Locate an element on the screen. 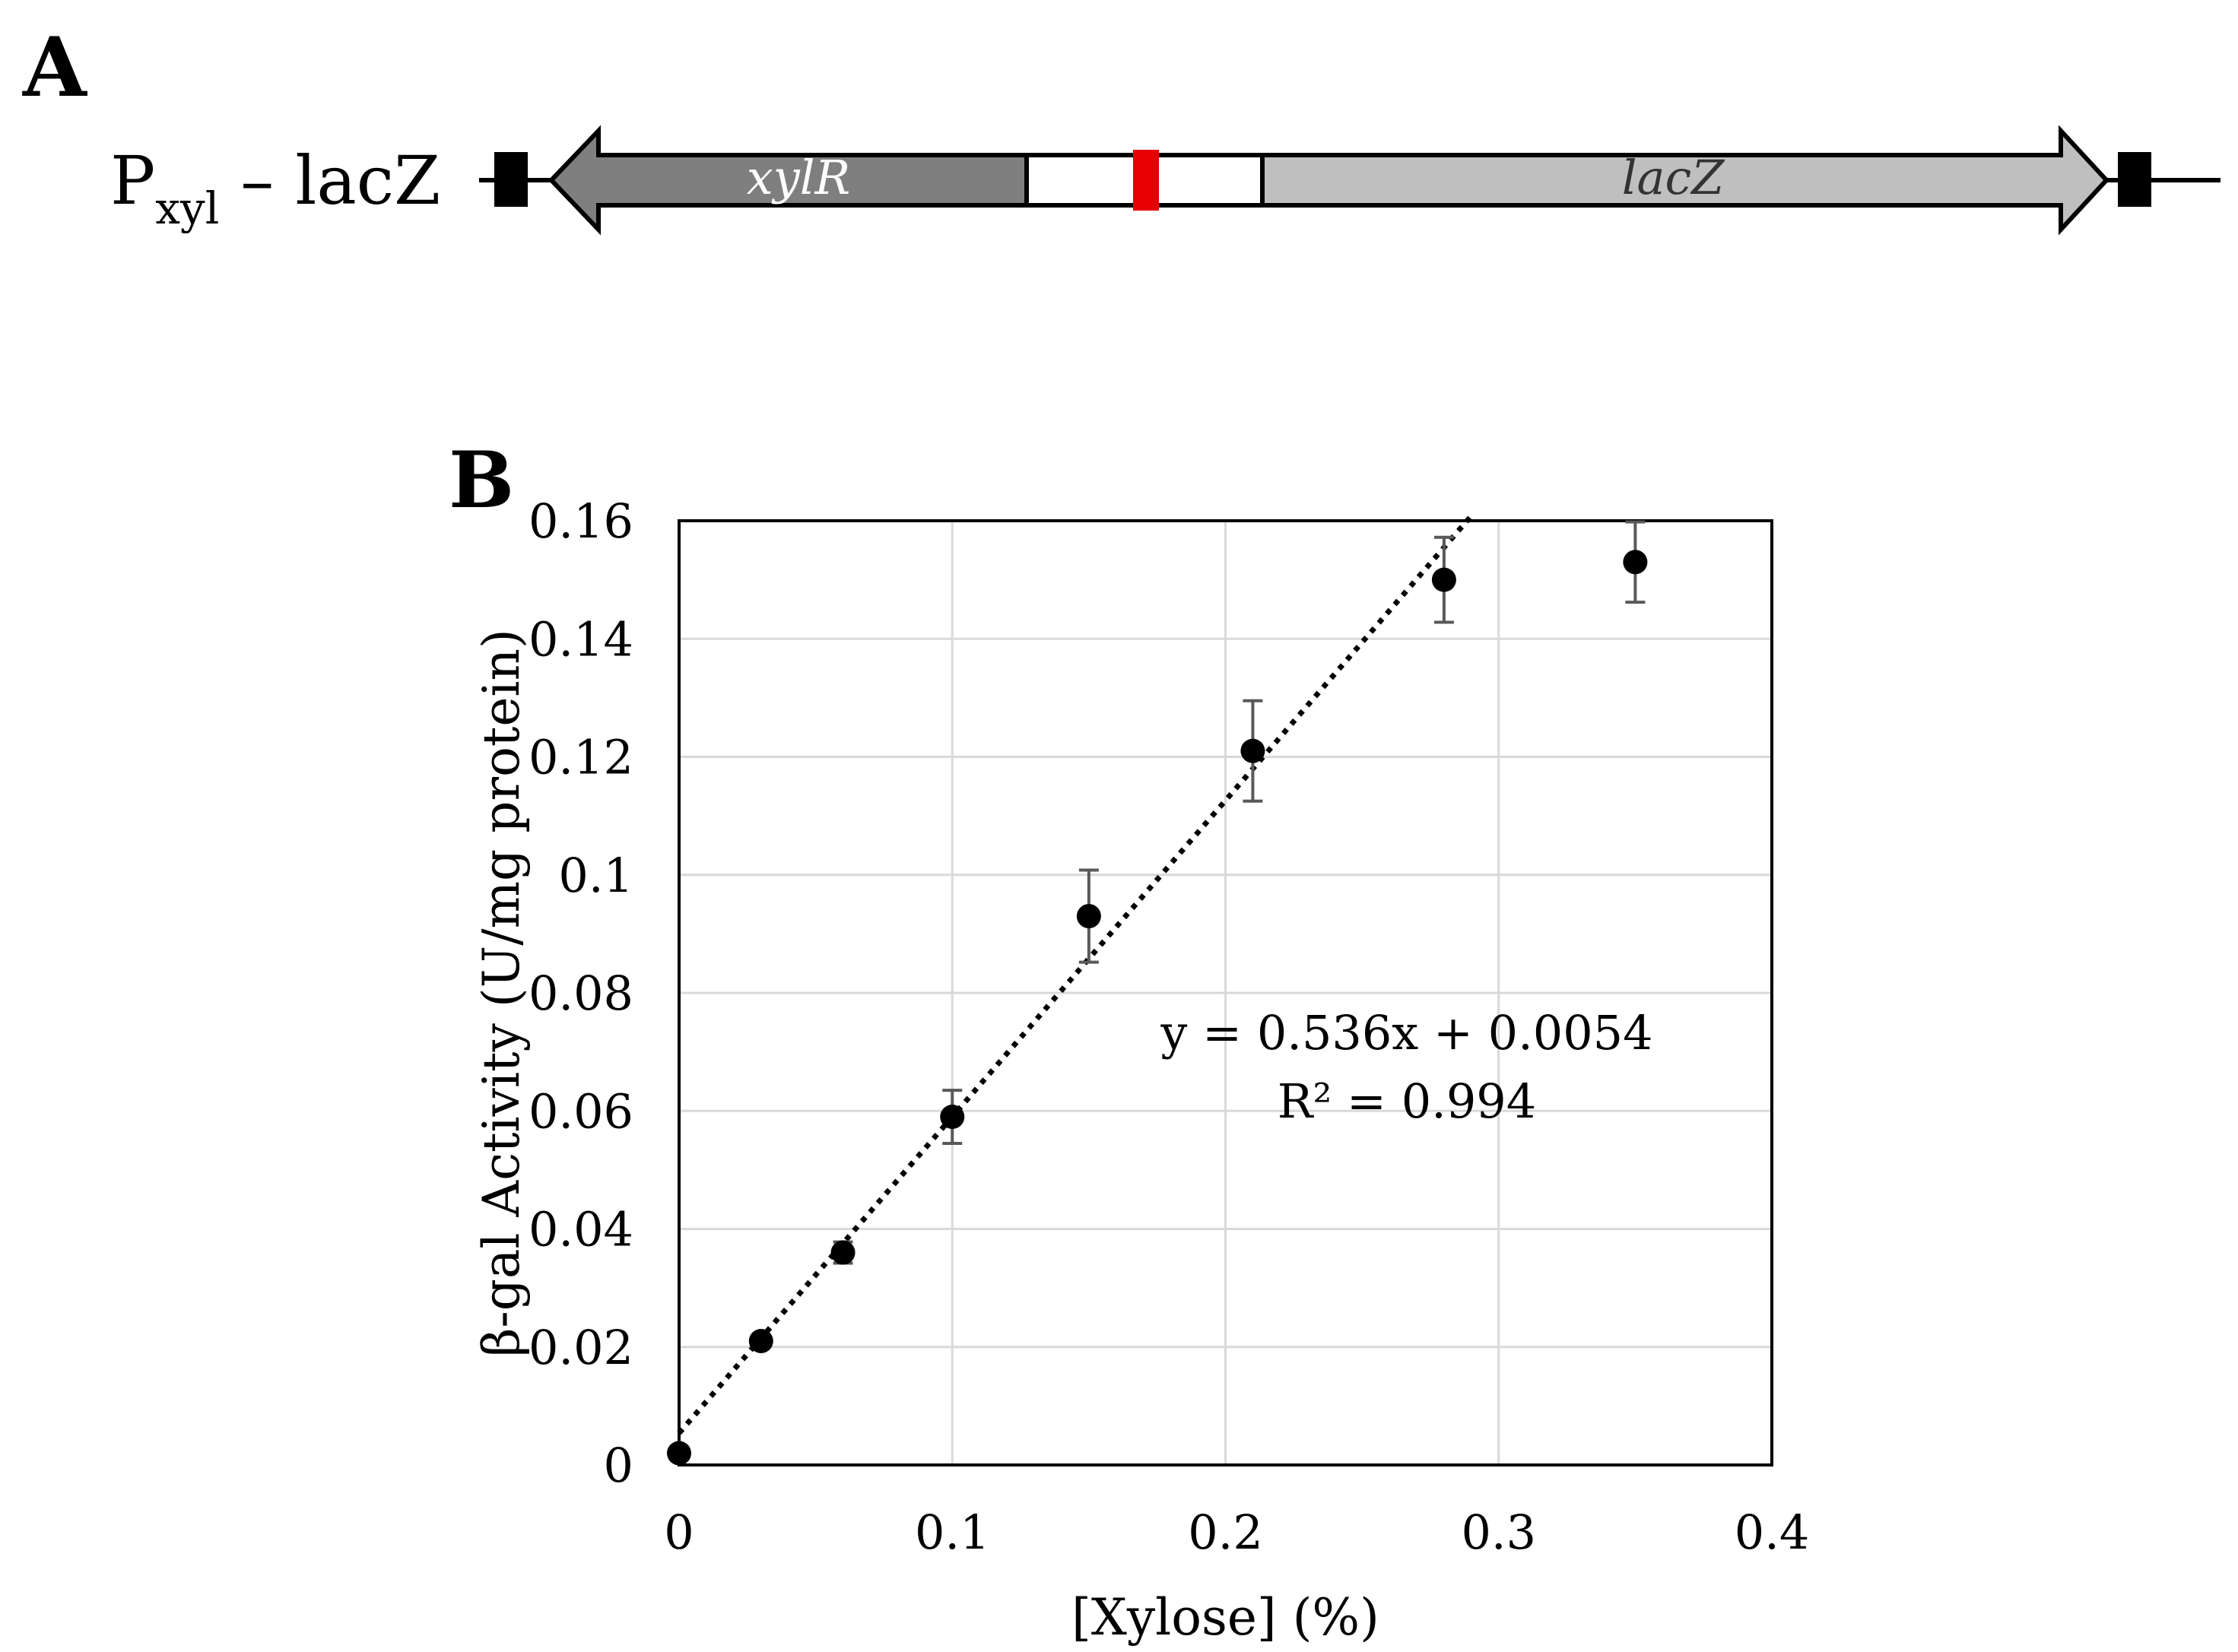  r-squared-label: R² = 0.994 is located at coordinates (1407, 1101).